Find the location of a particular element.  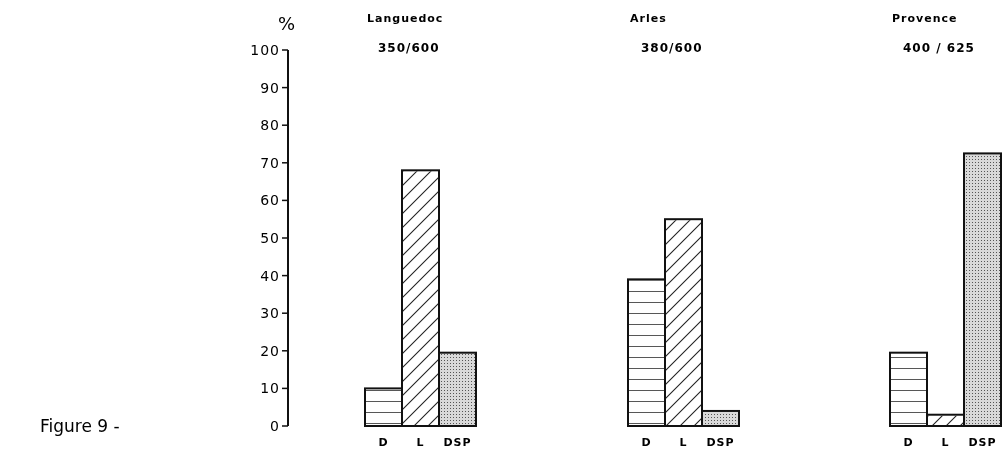

y-tick-label: 40 is located at coordinates (270, 275).